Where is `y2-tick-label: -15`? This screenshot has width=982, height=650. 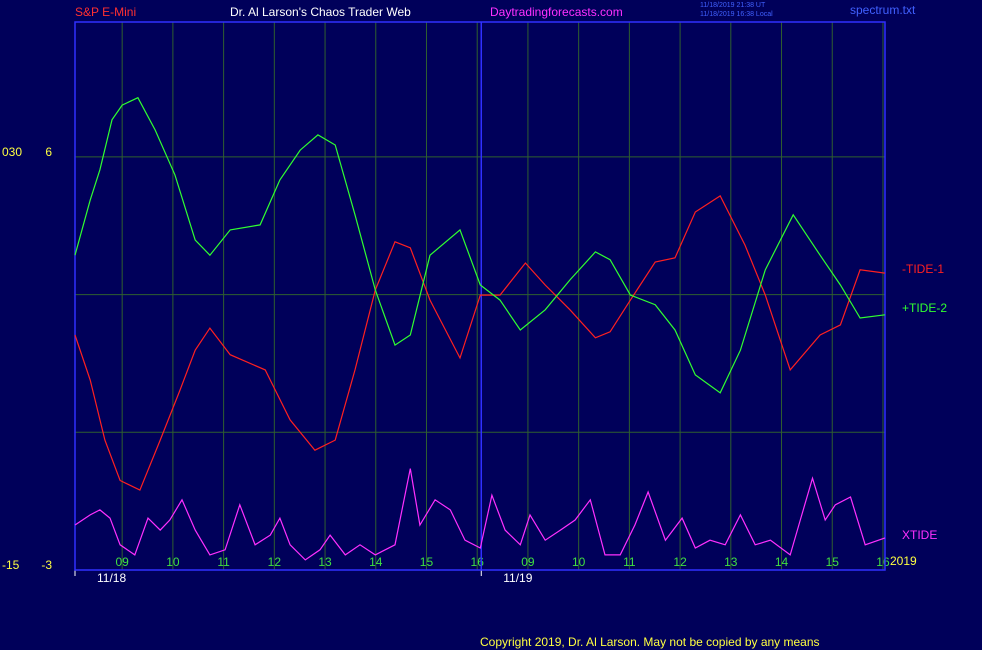
y2-tick-label: -15 is located at coordinates (11, 565).